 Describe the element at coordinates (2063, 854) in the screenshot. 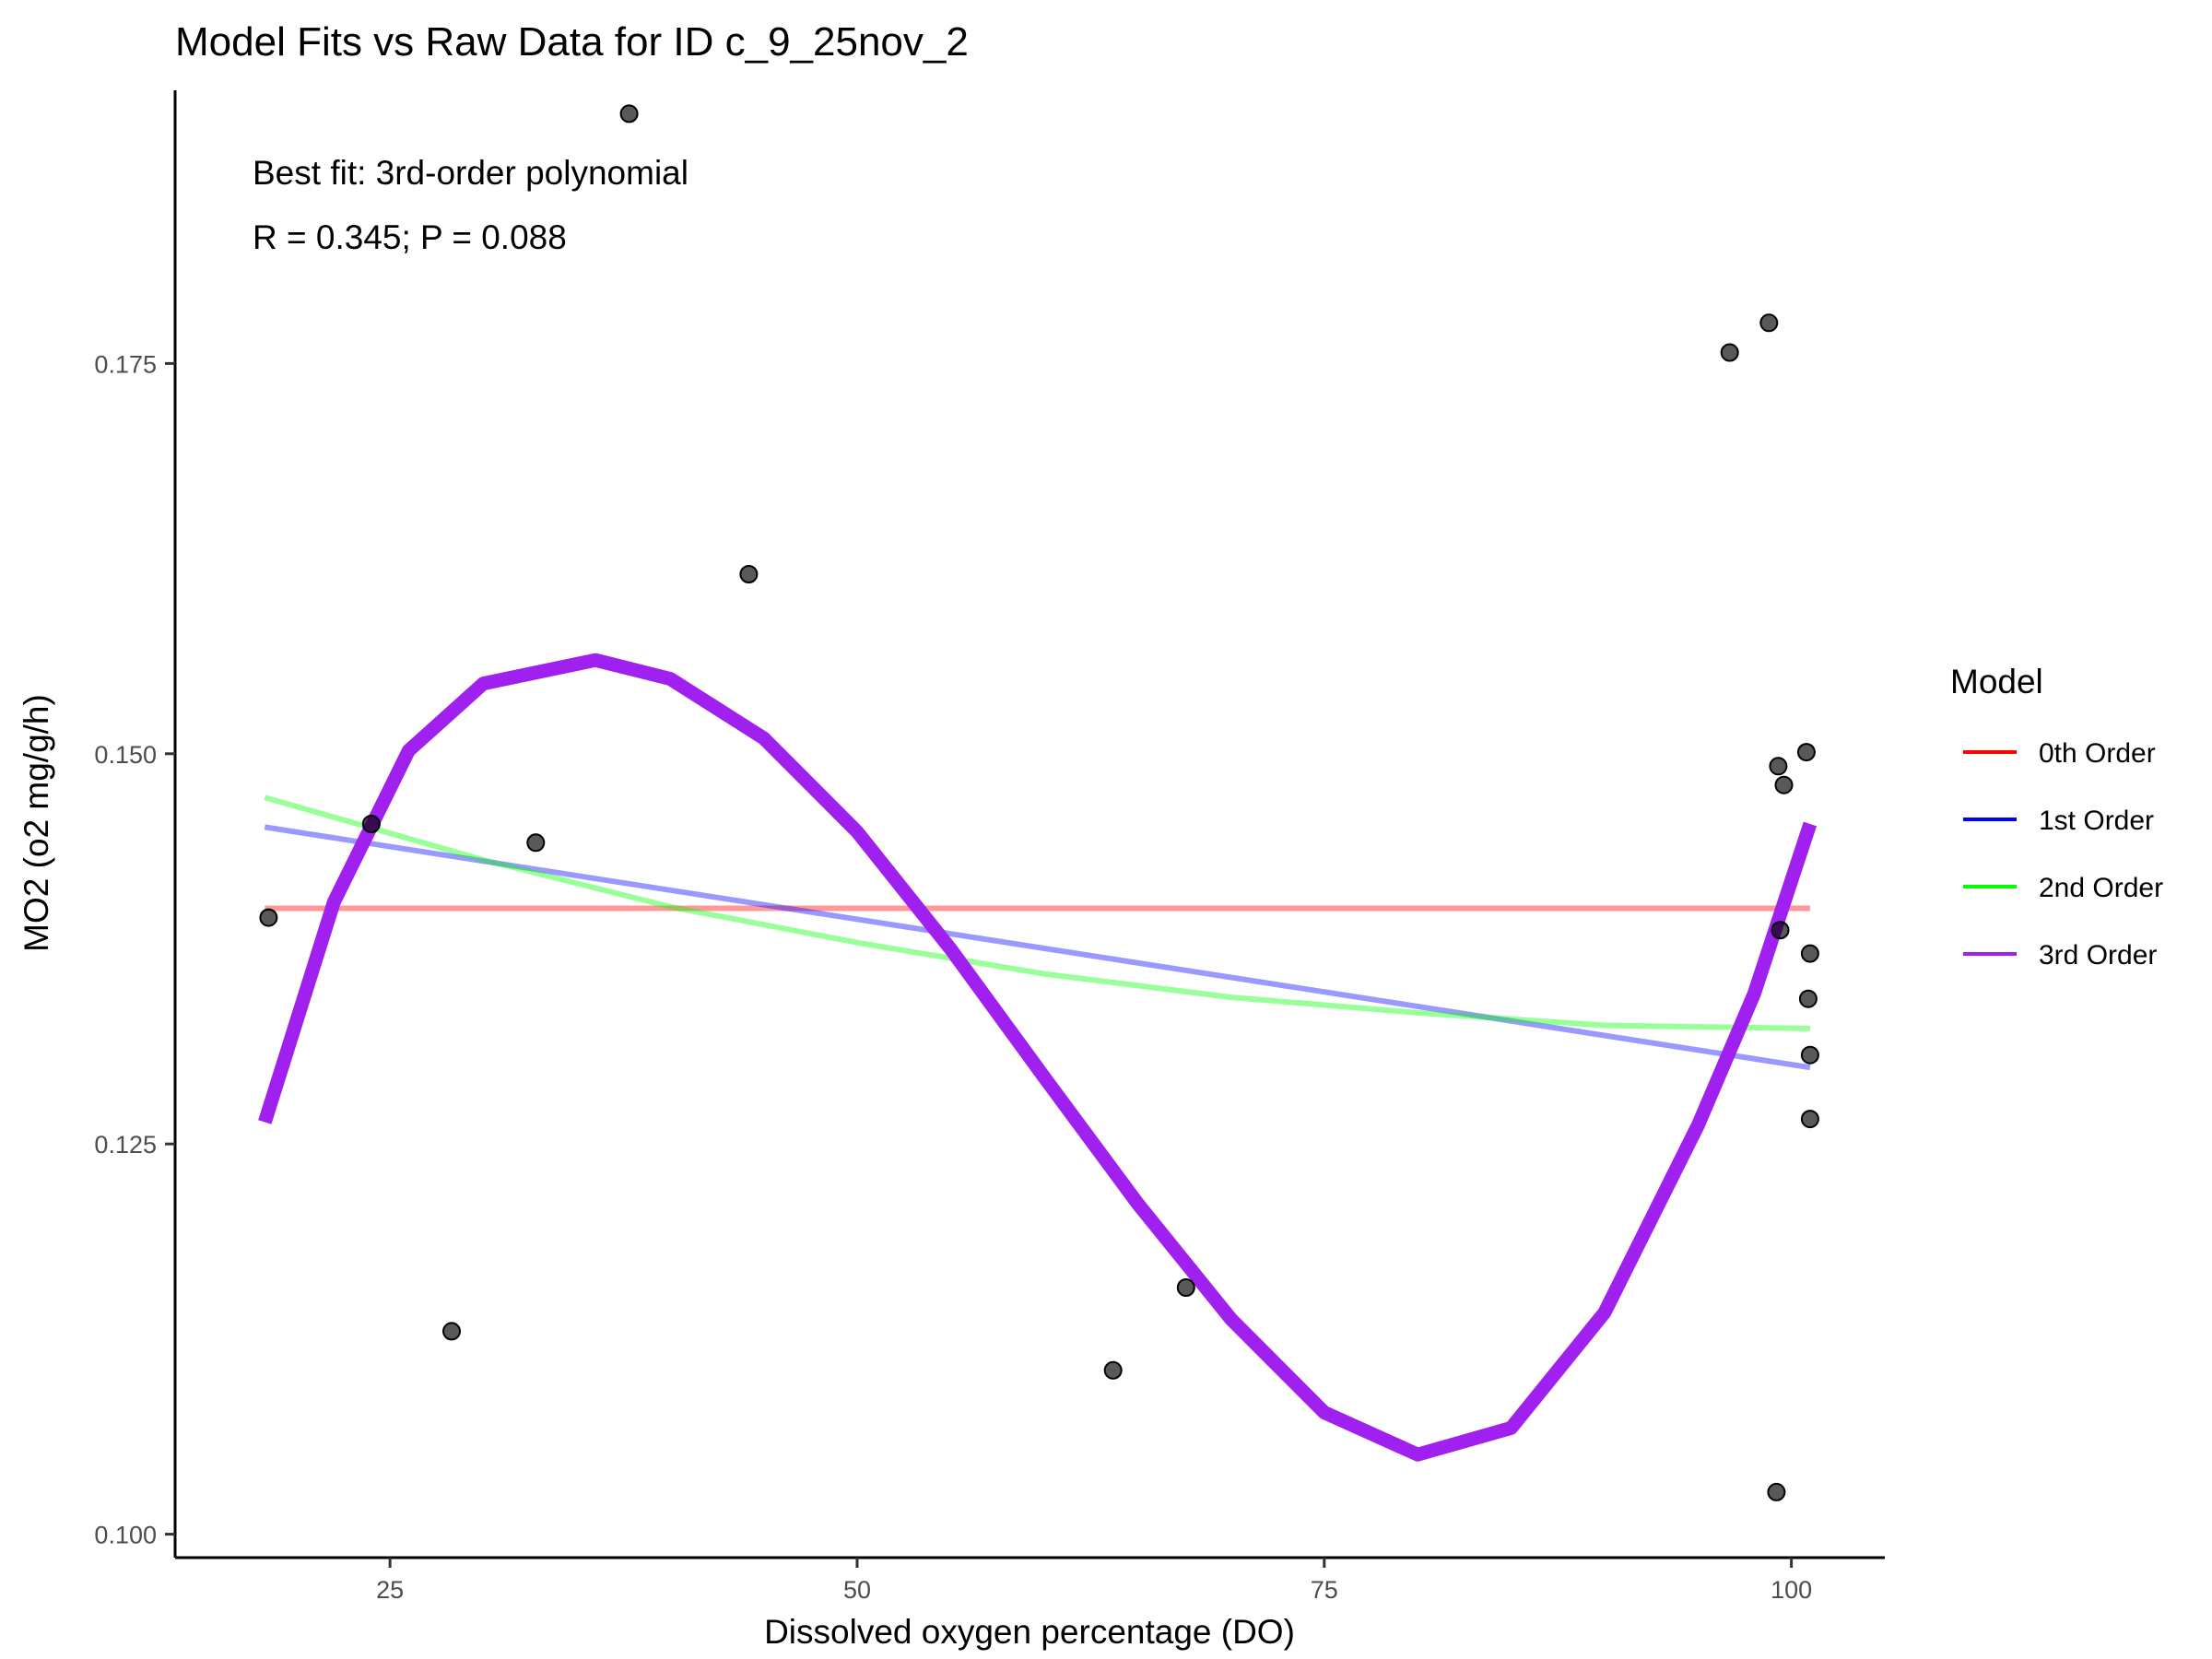

I see `legend-entries: 0th Order 1st Order 2nd Order 3rd Order` at that location.